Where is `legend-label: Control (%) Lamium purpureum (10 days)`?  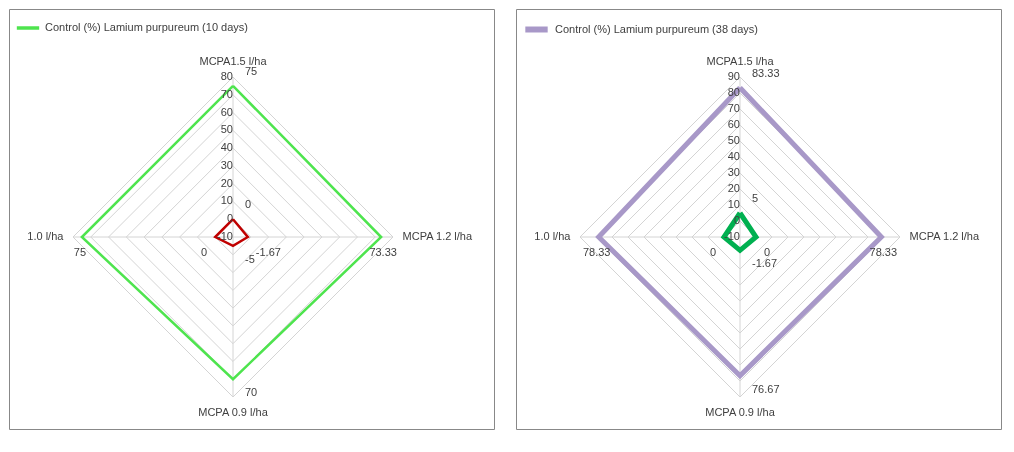
legend-label: Control (%) Lamium purpureum (10 days) is located at coordinates (146, 27).